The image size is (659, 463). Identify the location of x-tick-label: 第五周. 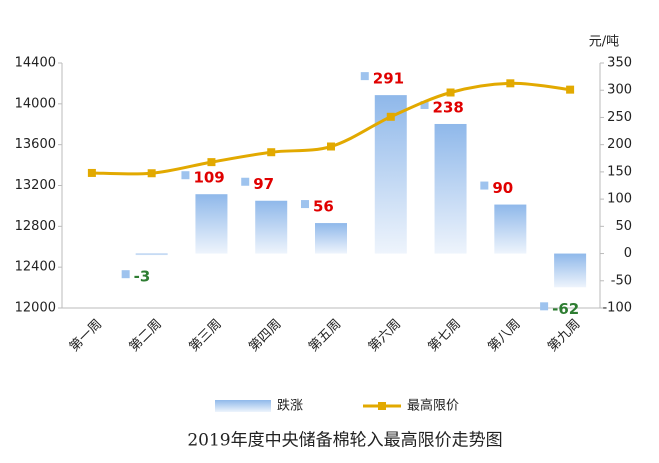
(325, 336).